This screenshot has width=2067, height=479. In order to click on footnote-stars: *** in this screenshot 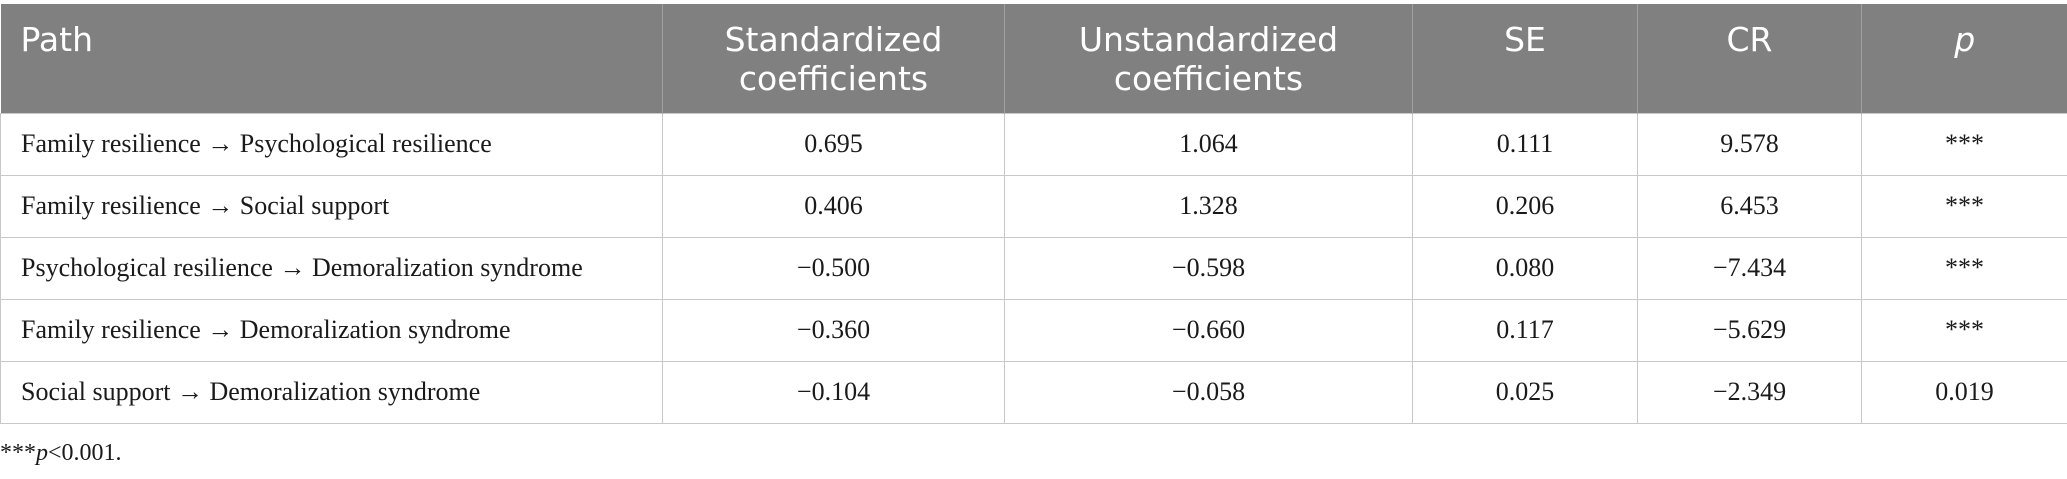, I will do `click(18, 453)`.